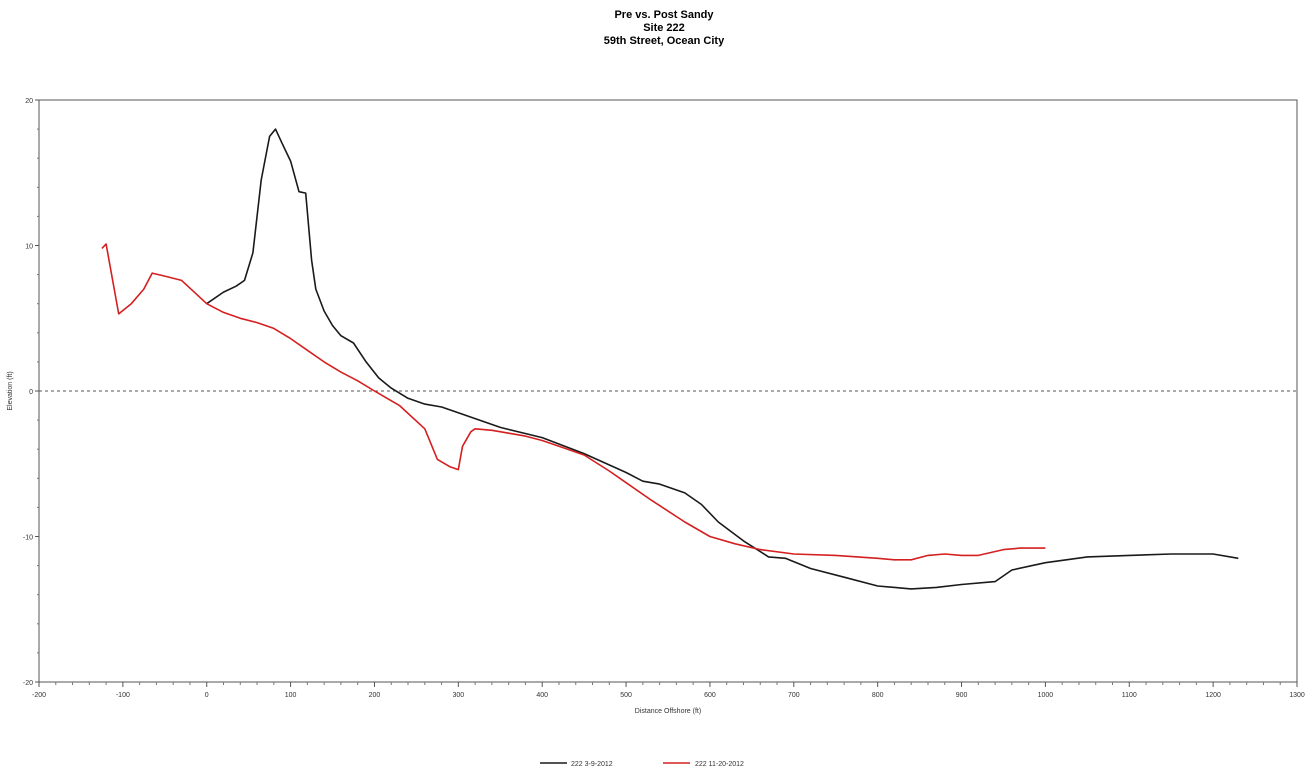 This screenshot has height=773, width=1307. What do you see at coordinates (1297, 695) in the screenshot?
I see `x-tick-label: 1300` at bounding box center [1297, 695].